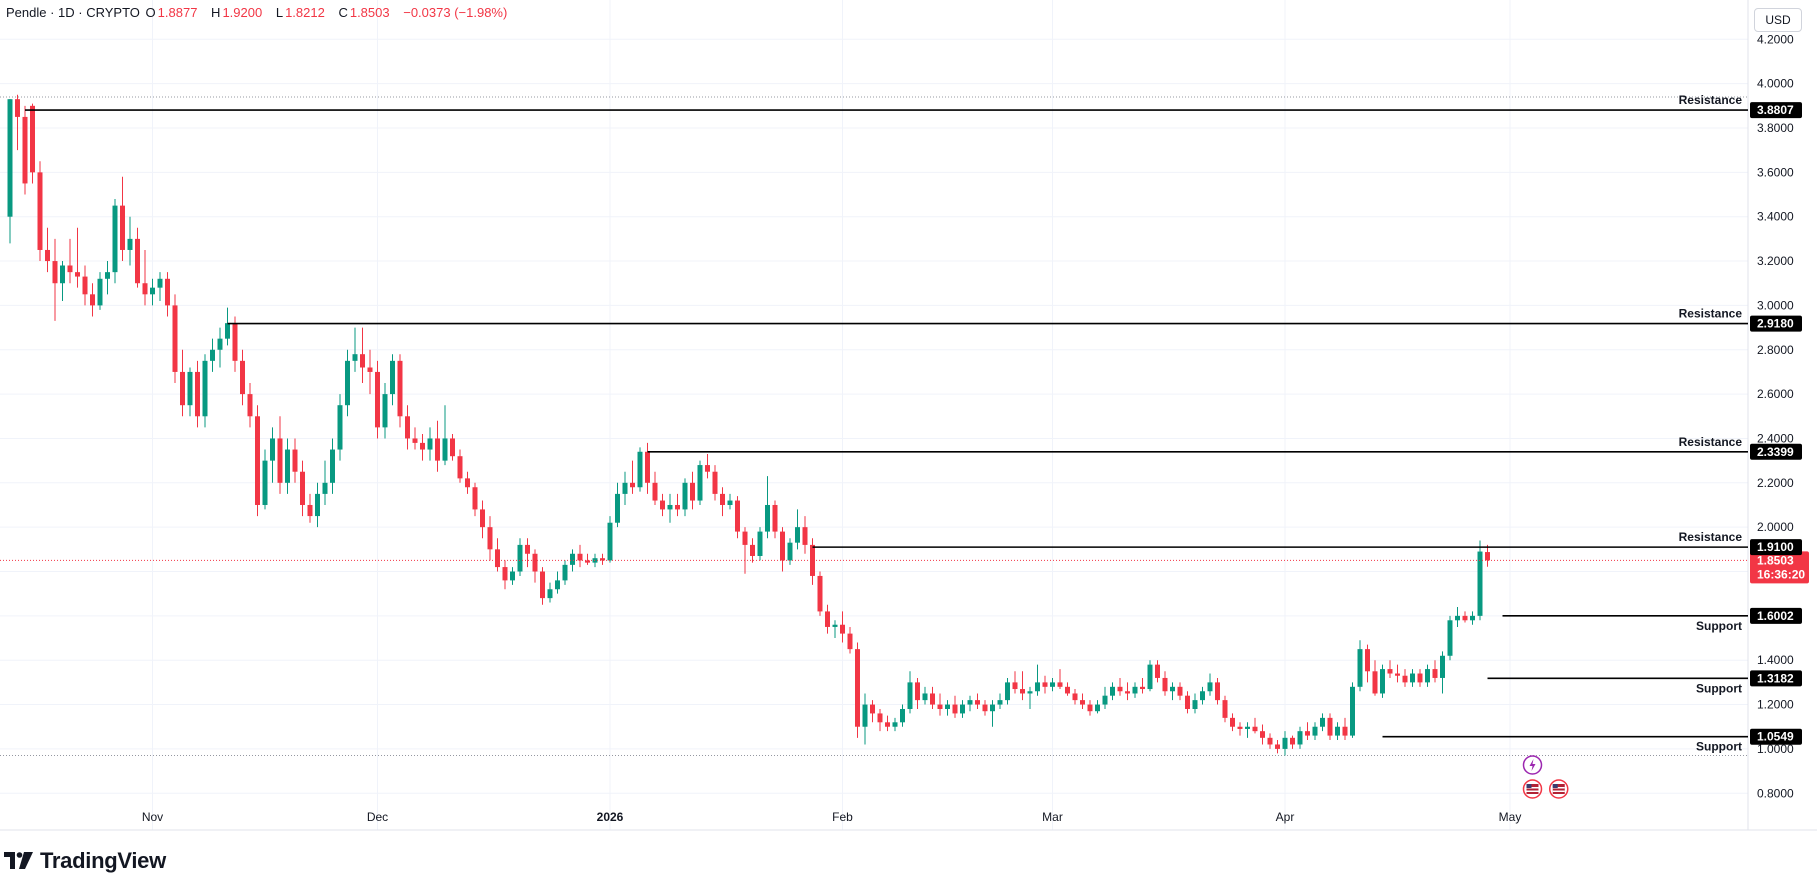  Describe the element at coordinates (1775, 438) in the screenshot. I see `y-tick-label: 2.4000` at that location.